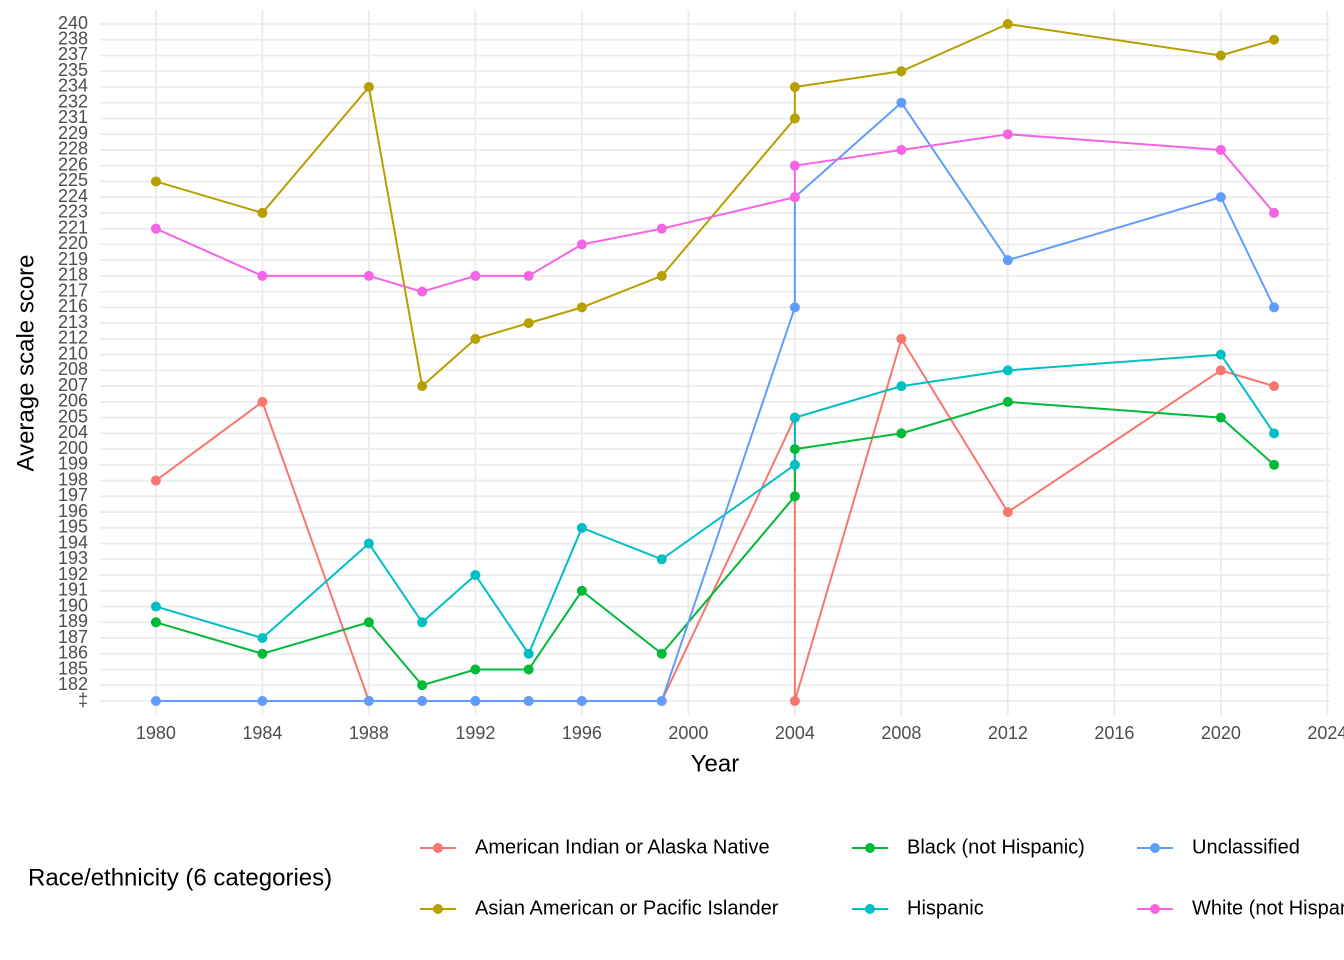 The width and height of the screenshot is (1344, 960). Describe the element at coordinates (73, 416) in the screenshot. I see `y-tick-label: 205` at that location.